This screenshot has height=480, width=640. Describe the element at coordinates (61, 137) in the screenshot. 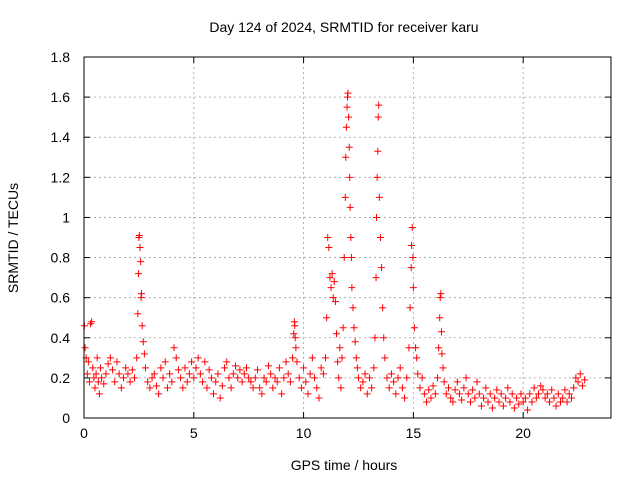

I see `y-tick-label: 1.4` at that location.